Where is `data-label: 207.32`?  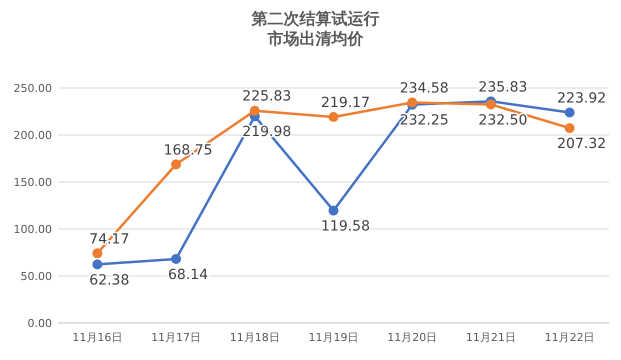
data-label: 207.32 is located at coordinates (581, 144).